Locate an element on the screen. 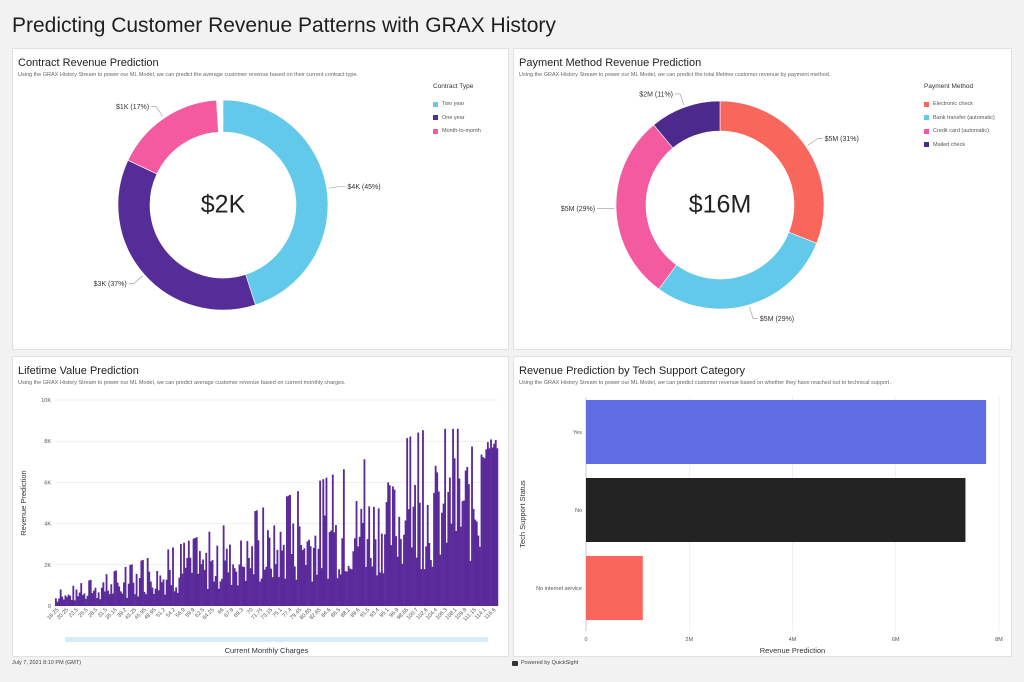 Image resolution: width=1024 pixels, height=682 pixels. horizontal-scrollbar is located at coordinates (276, 639).